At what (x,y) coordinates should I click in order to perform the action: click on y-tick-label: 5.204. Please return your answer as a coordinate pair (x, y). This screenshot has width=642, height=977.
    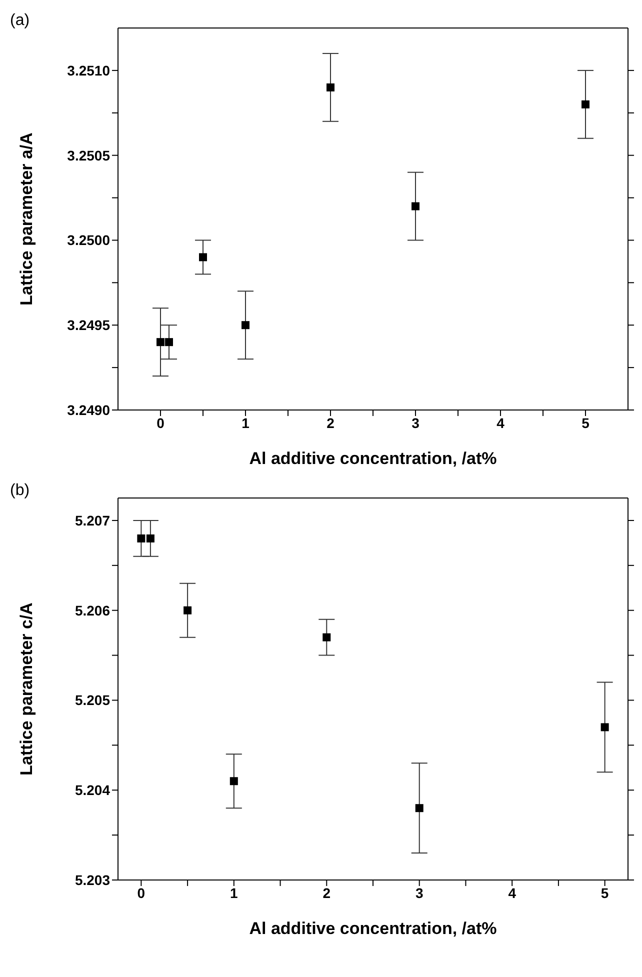
    Looking at the image, I should click on (92, 790).